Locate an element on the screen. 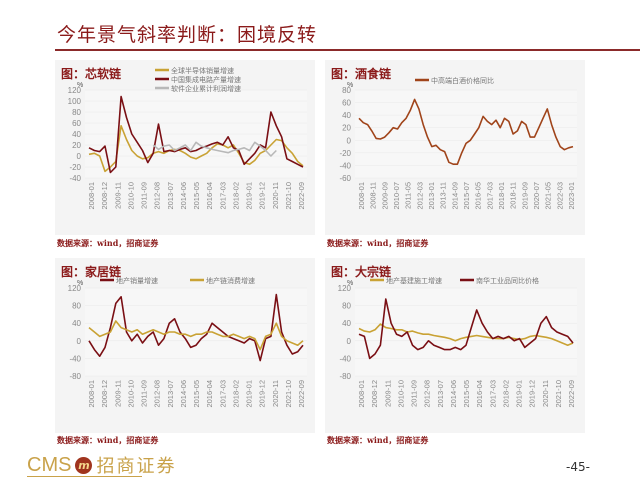 The width and height of the screenshot is (640, 480). y-tick-label: 60 is located at coordinates (346, 103).